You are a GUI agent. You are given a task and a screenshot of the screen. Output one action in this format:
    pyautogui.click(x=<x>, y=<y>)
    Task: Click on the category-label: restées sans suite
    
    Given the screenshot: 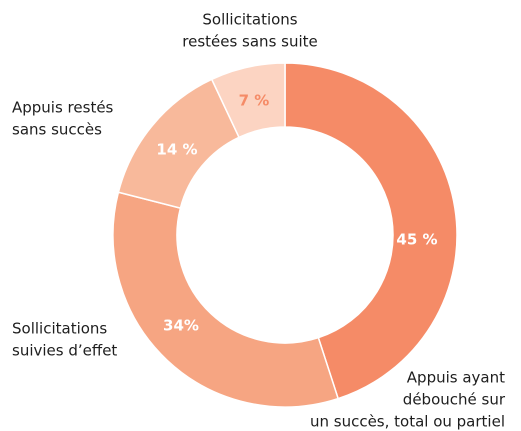 What is the action you would take?
    pyautogui.click(x=250, y=42)
    